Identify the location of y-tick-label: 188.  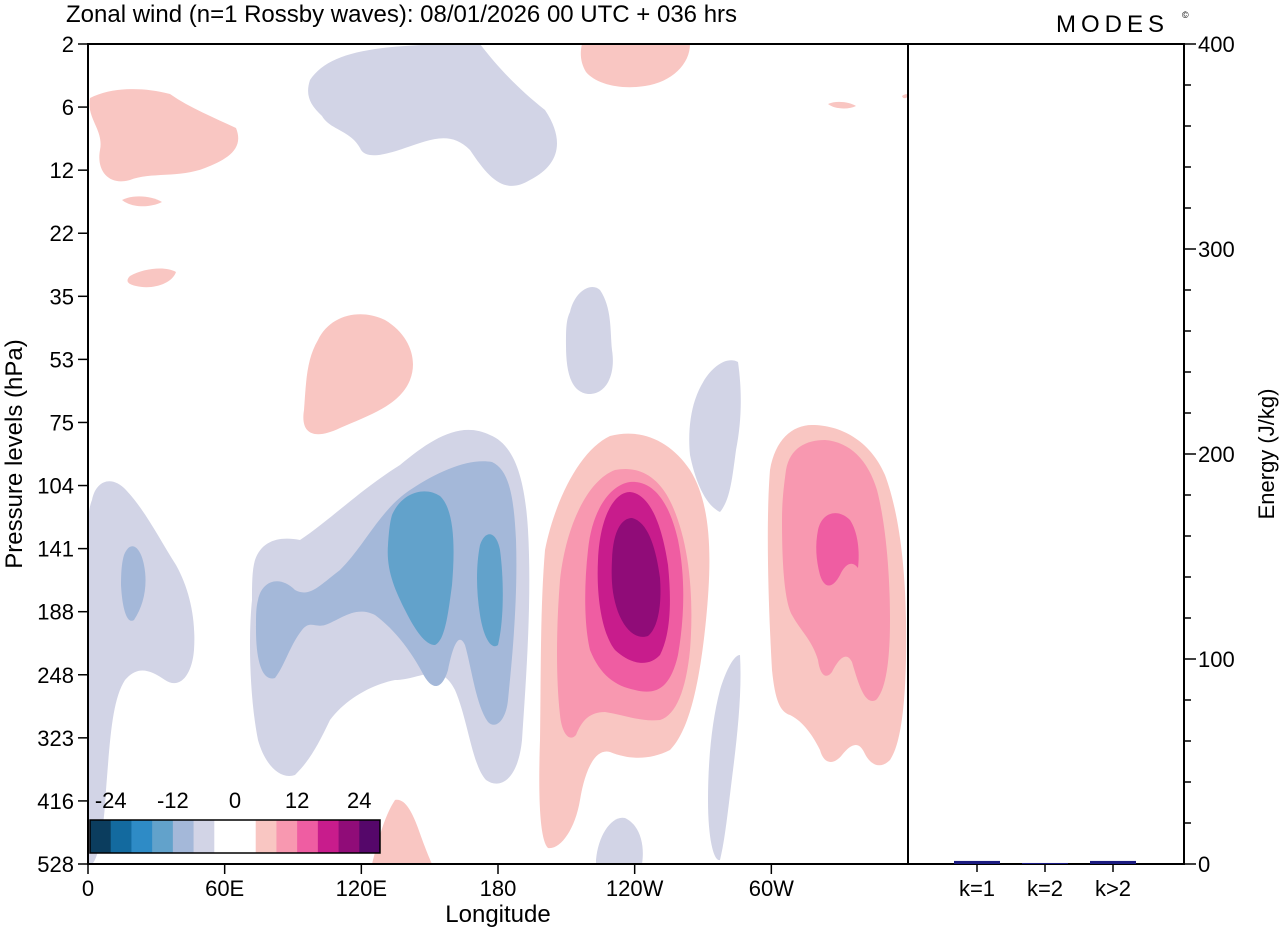
(55, 612).